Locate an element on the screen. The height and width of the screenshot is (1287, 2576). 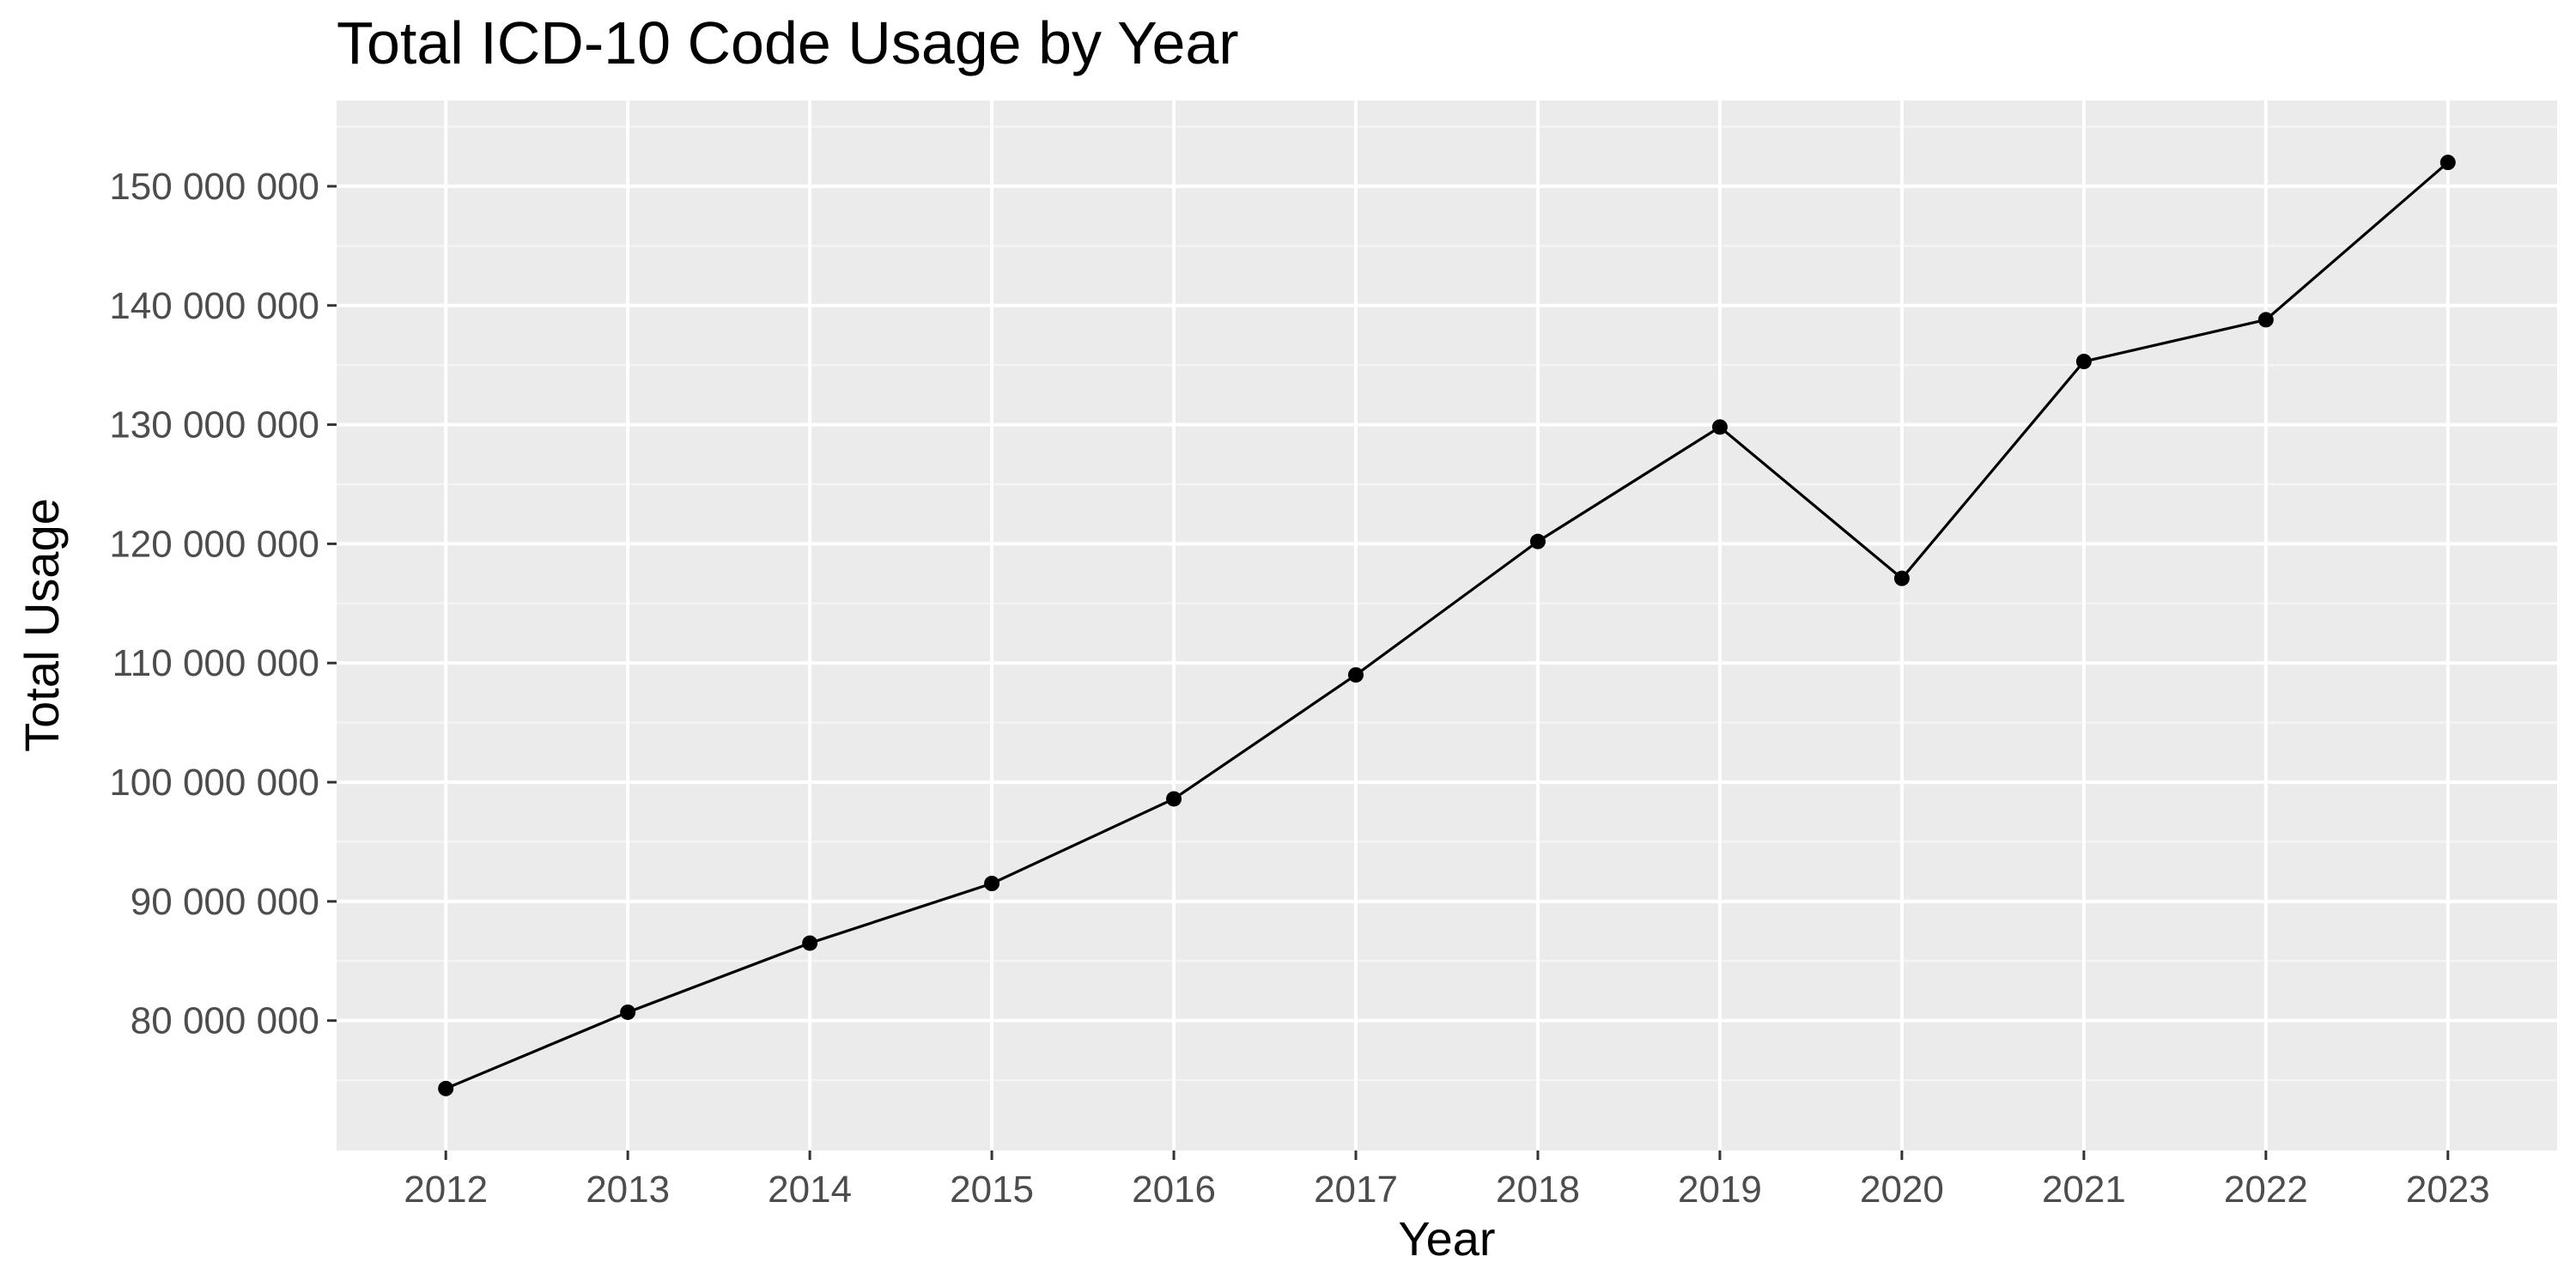
x-tick-label: 2018 is located at coordinates (1538, 1190).